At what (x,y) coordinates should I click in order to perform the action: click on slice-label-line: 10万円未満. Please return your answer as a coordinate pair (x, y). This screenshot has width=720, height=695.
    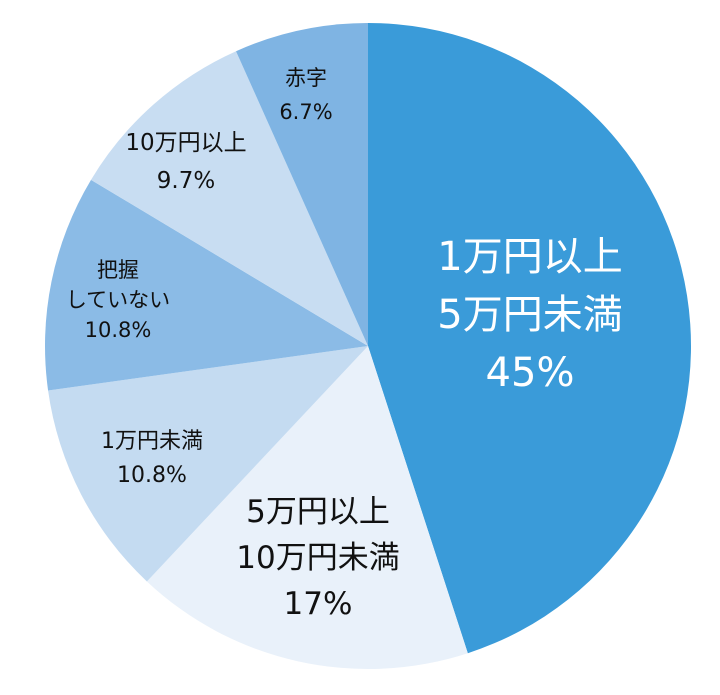
    Looking at the image, I should click on (317, 558).